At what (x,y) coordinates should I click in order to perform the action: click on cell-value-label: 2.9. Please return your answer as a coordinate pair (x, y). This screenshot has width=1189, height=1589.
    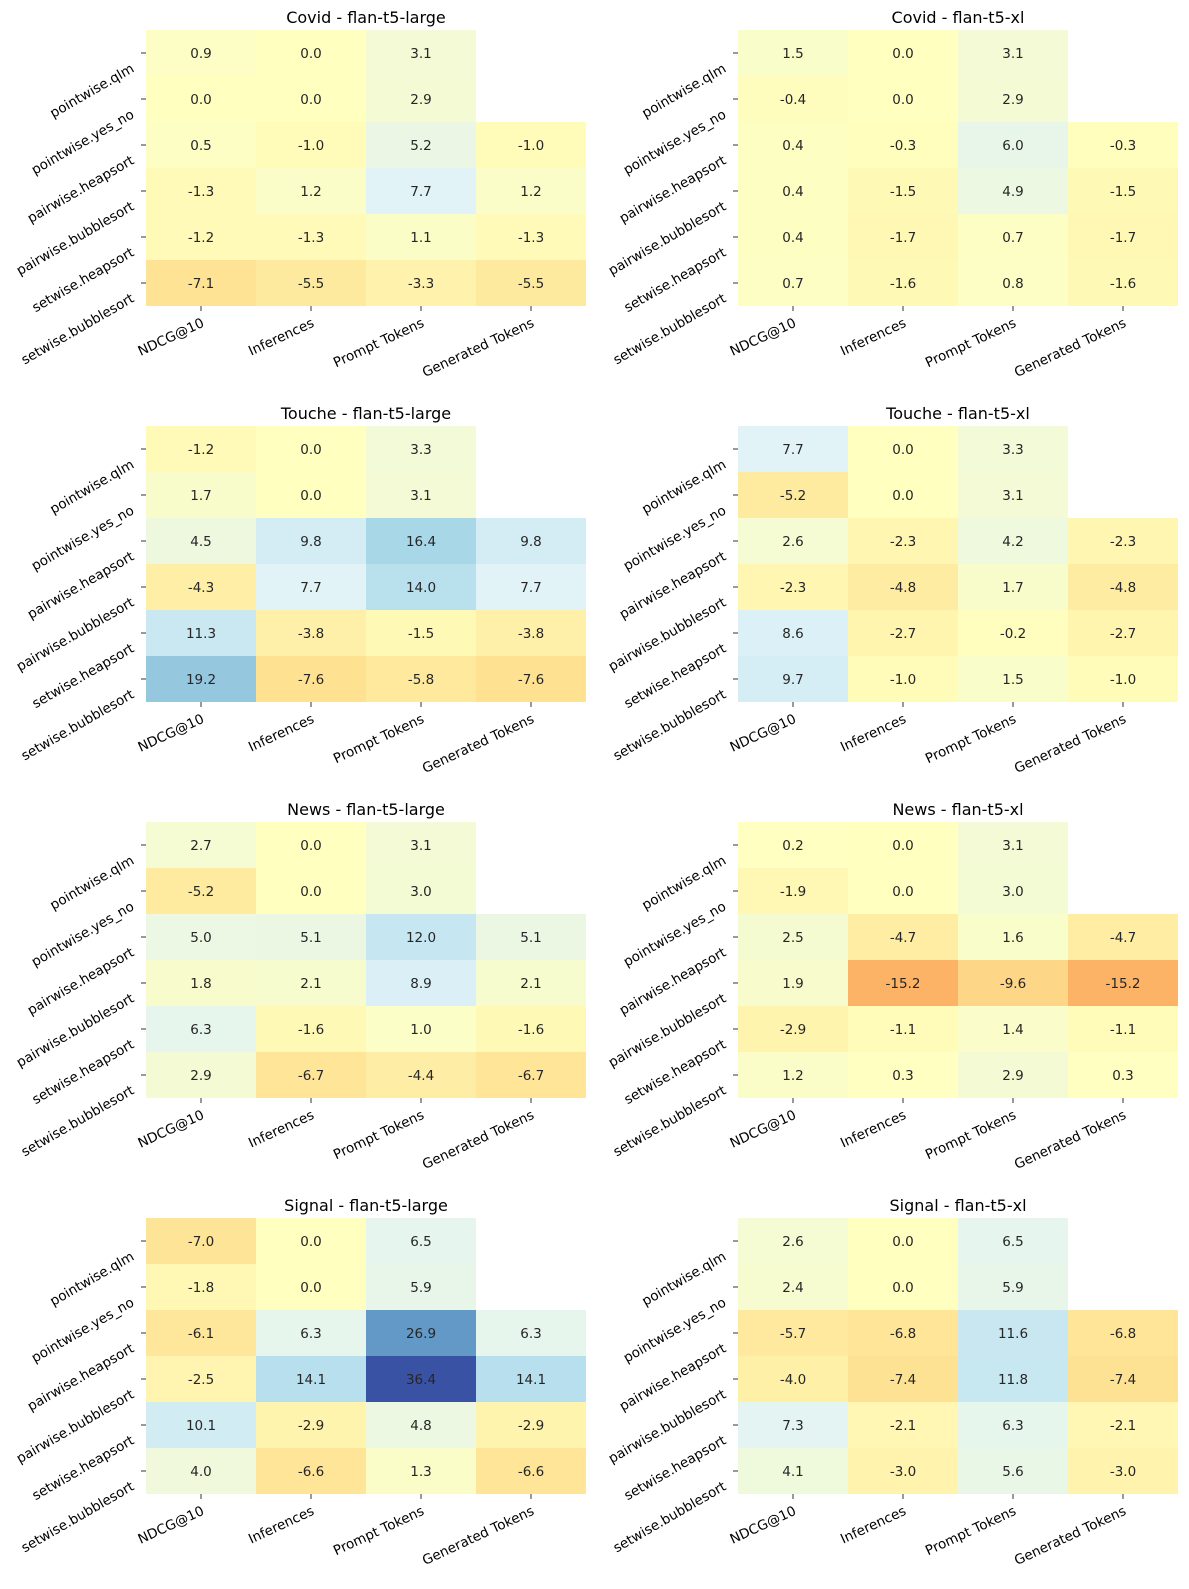
    Looking at the image, I should click on (420, 100).